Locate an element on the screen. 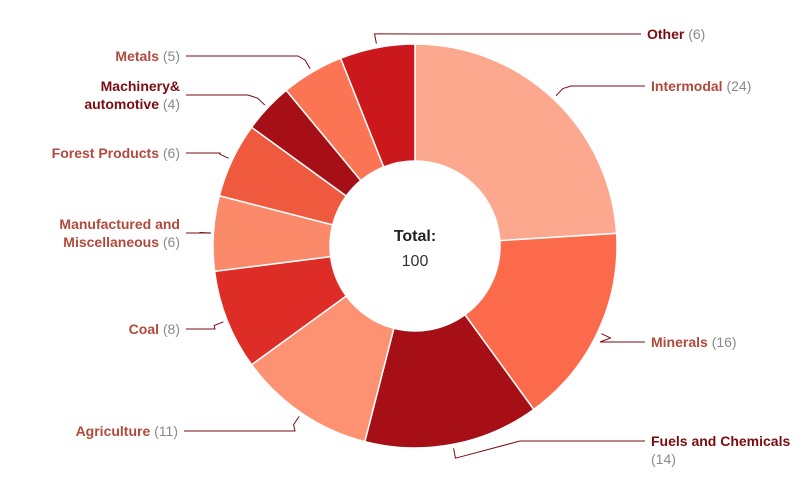 Image resolution: width=804 pixels, height=488 pixels. slice-label-machinery-automotive-line-2: automotive (4) is located at coordinates (132, 104).